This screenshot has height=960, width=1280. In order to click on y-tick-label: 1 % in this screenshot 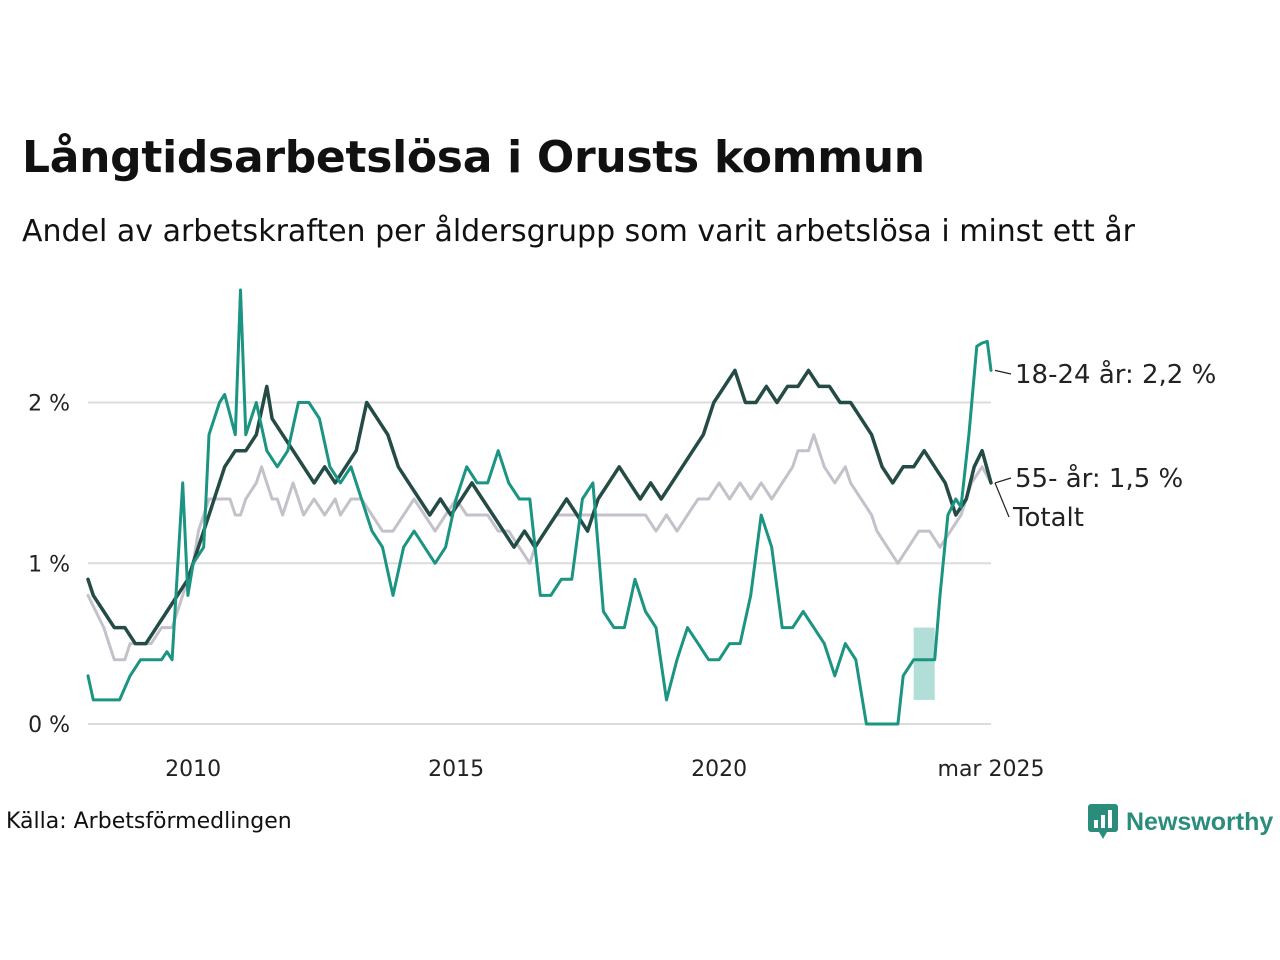, I will do `click(49, 564)`.